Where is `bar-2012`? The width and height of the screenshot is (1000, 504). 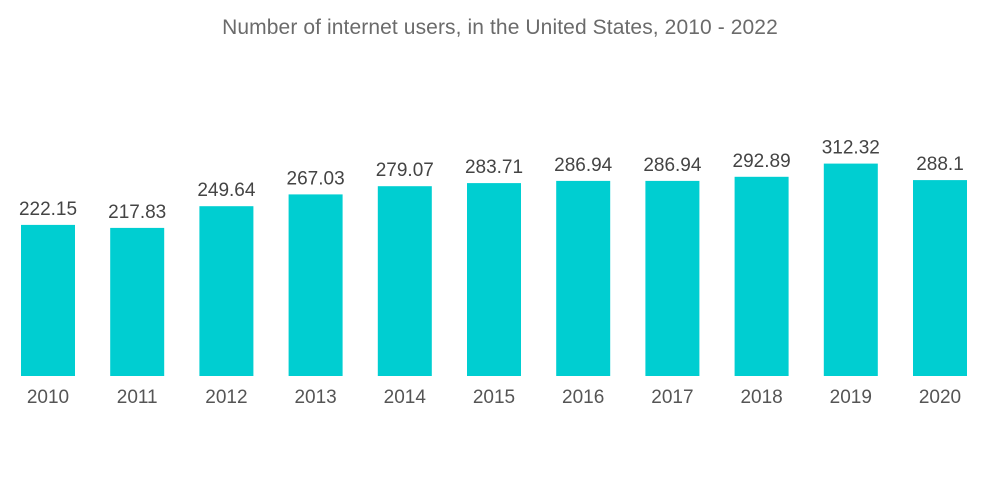 bar-2012 is located at coordinates (226, 291).